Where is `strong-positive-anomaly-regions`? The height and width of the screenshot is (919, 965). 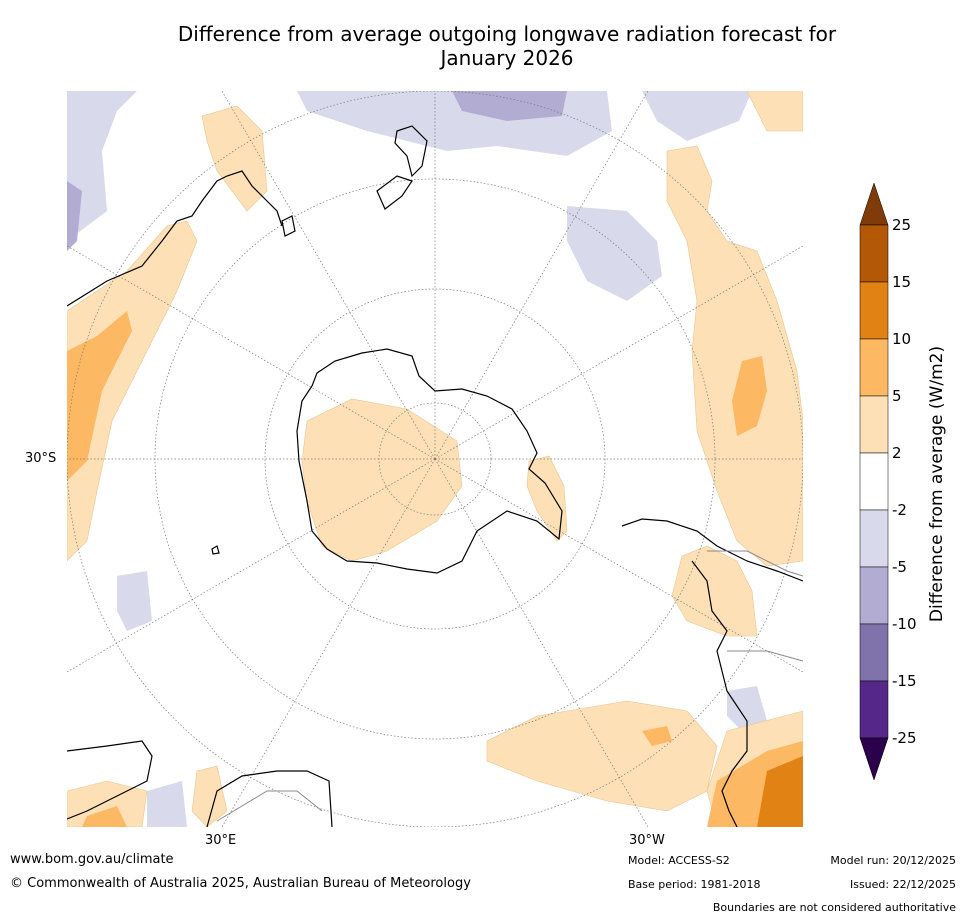 strong-positive-anomaly-regions is located at coordinates (780, 791).